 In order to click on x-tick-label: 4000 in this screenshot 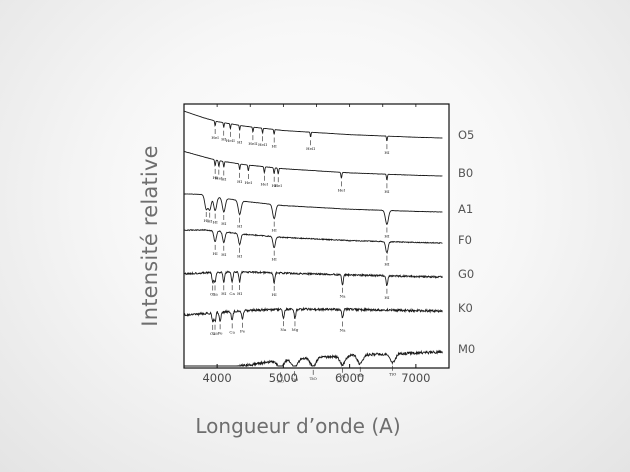, I will do `click(216, 378)`.